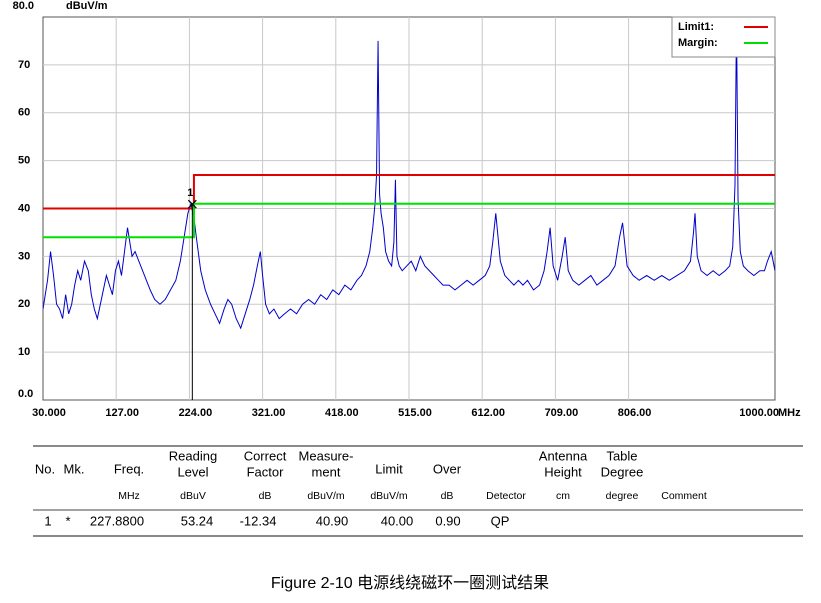 The width and height of the screenshot is (821, 603). Describe the element at coordinates (415, 413) in the screenshot. I see `x-tick-label: 515.00` at that location.